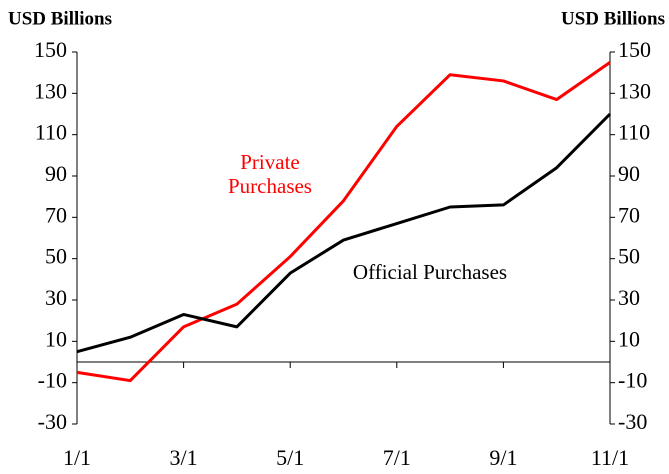 The height and width of the screenshot is (474, 669). What do you see at coordinates (50, 49) in the screenshot?
I see `y-tick-label: 150` at bounding box center [50, 49].